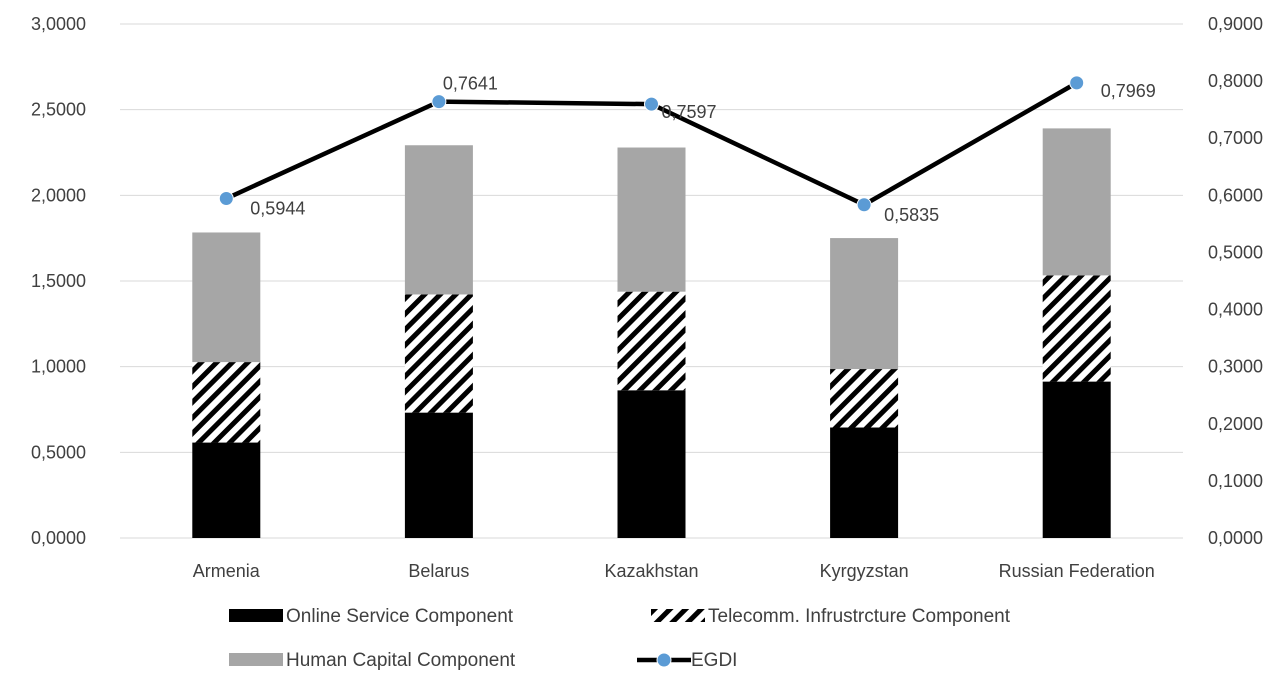  I want to click on category-label: Armenia, so click(227, 571).